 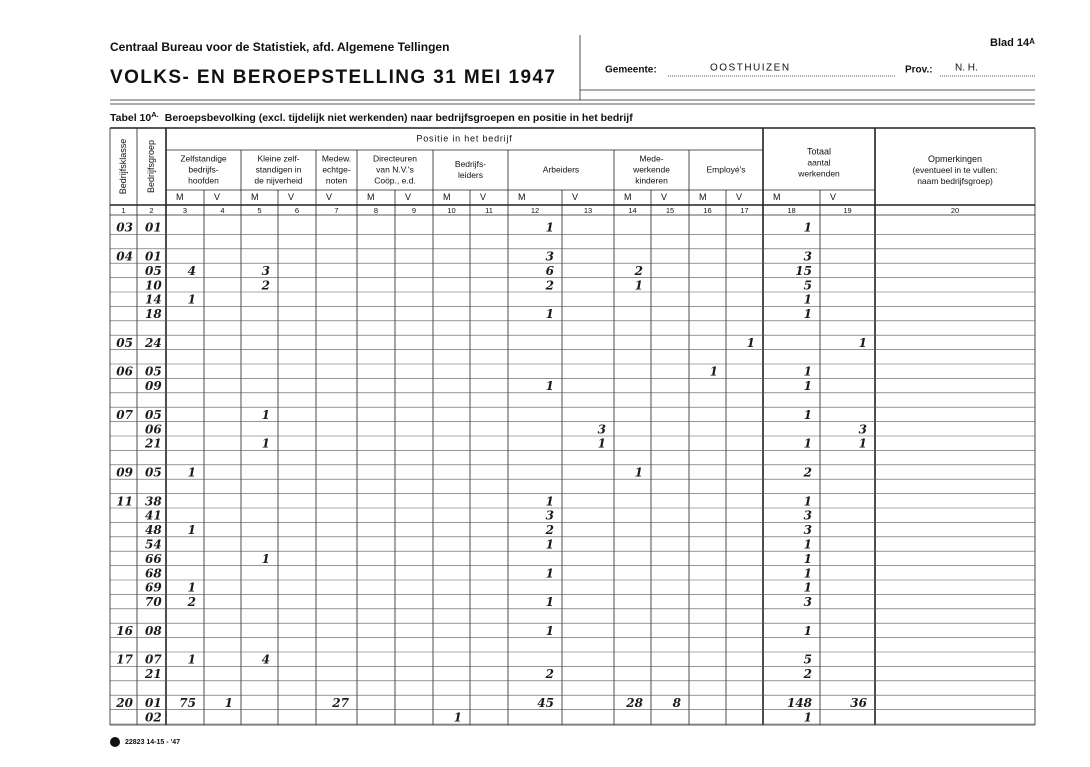 I want to click on group-header: de nijverheid, so click(x=278, y=180).